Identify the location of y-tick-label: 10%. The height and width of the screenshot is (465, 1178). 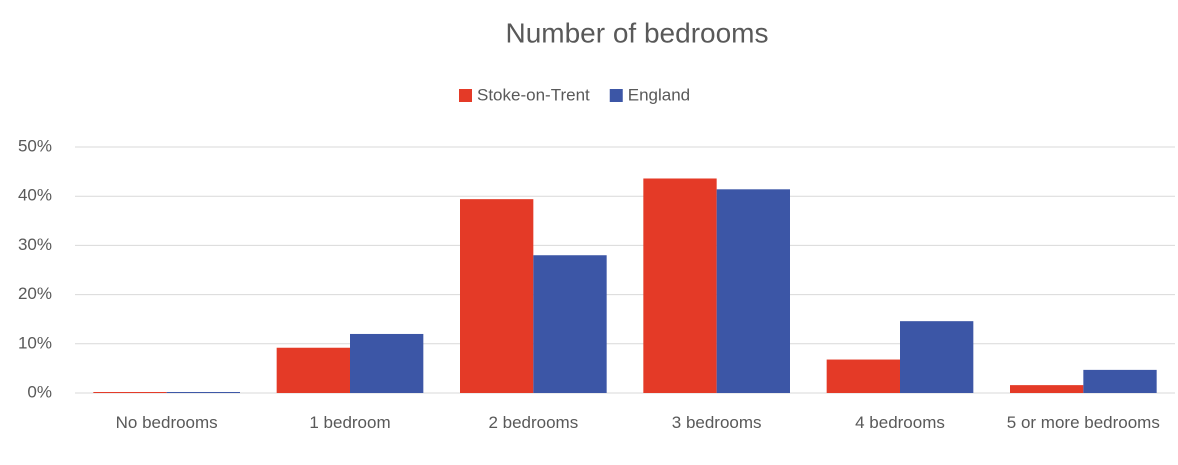
(35, 342).